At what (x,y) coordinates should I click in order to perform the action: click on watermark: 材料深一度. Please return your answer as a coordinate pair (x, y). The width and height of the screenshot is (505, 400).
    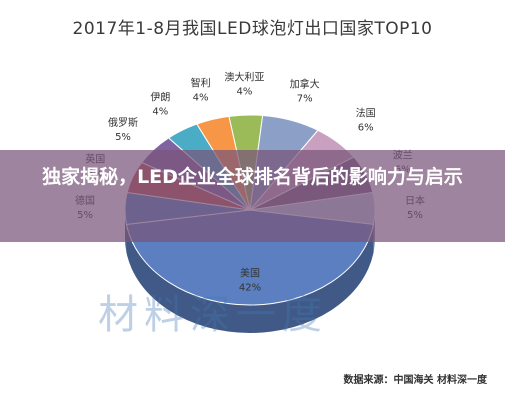
    Looking at the image, I should click on (213, 315).